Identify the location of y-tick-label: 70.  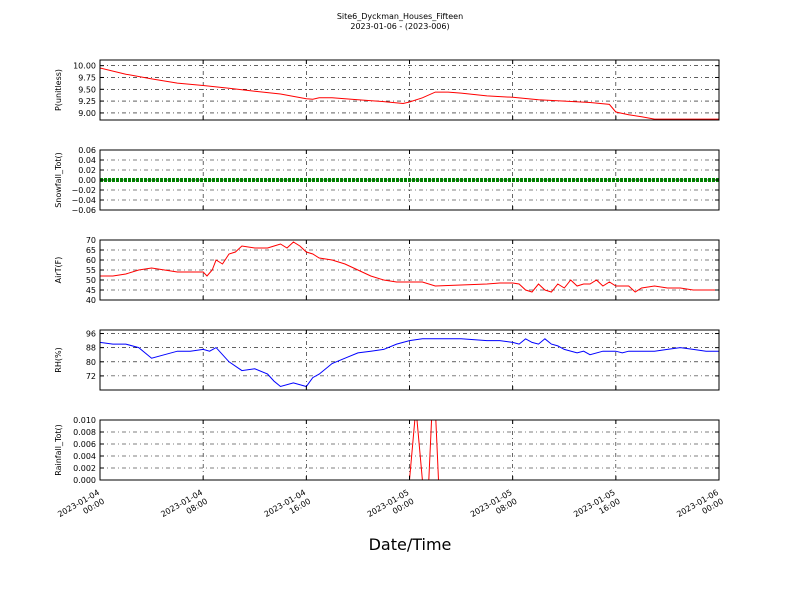
(91, 240).